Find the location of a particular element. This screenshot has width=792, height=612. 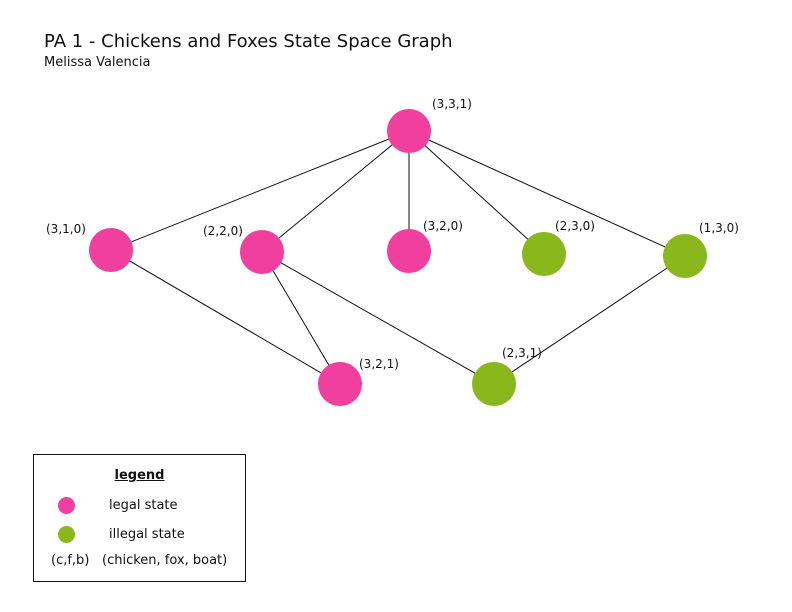

legal-state-label: legal state is located at coordinates (143, 505).